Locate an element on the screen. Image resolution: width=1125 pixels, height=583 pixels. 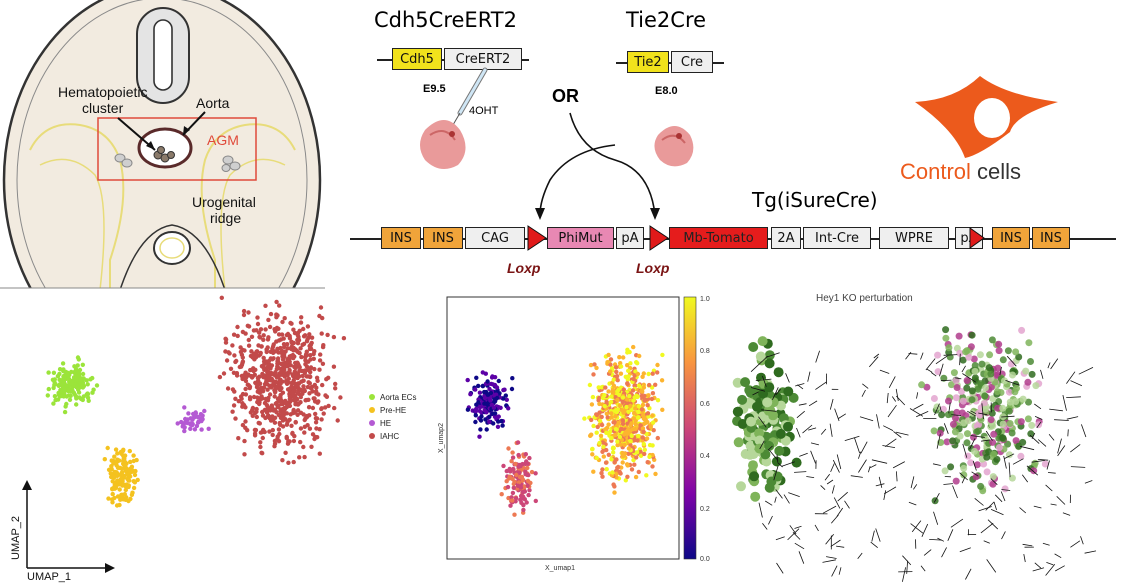
cbar-tick-0.4: 0.4 is located at coordinates (705, 456).